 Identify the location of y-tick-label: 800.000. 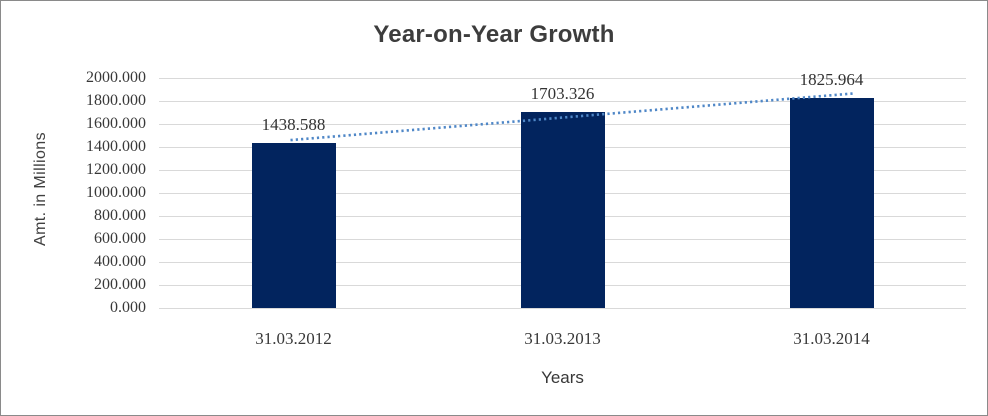
(120, 215).